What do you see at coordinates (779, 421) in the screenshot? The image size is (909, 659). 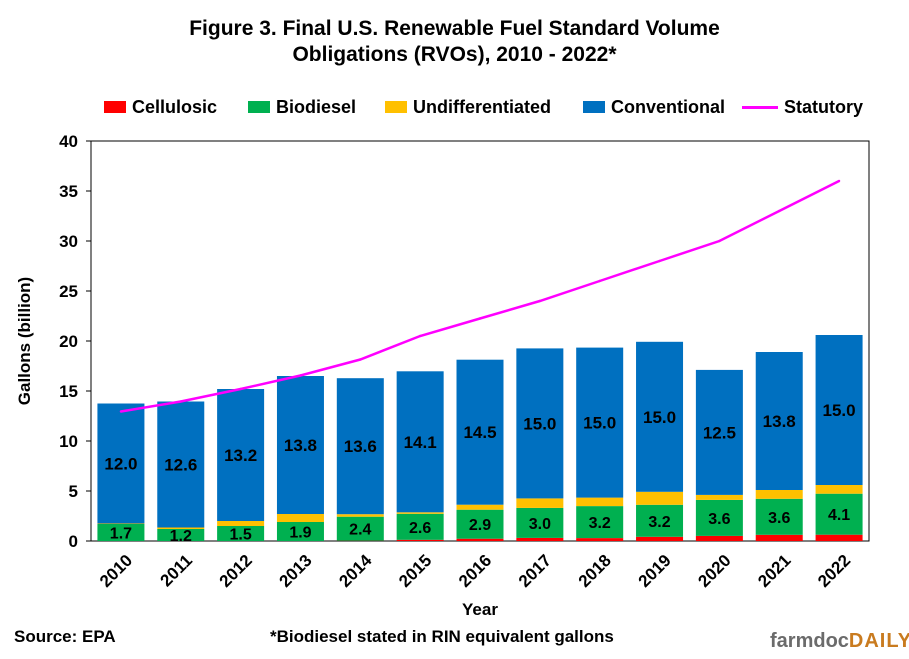 I see `data-label-conventional: 13.8` at bounding box center [779, 421].